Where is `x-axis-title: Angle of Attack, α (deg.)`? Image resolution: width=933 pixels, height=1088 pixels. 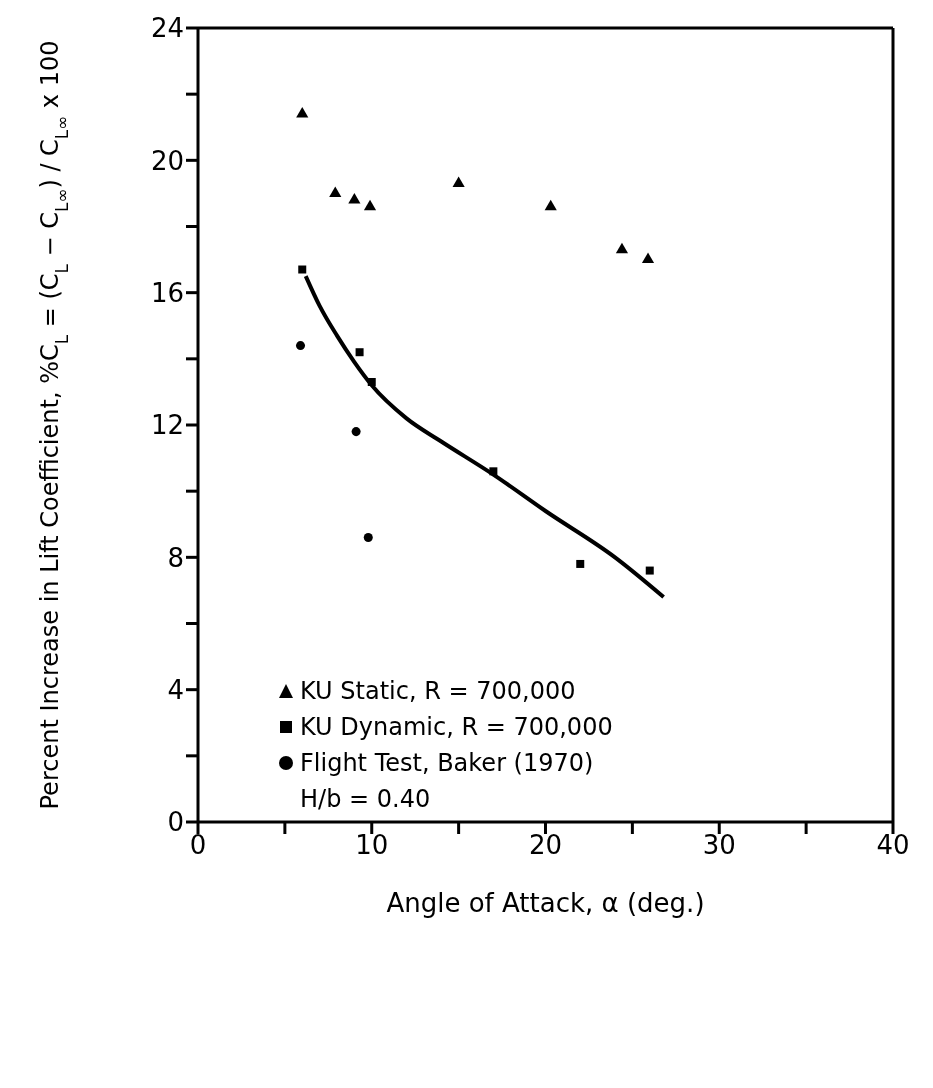 x-axis-title: Angle of Attack, α (deg.) is located at coordinates (545, 903).